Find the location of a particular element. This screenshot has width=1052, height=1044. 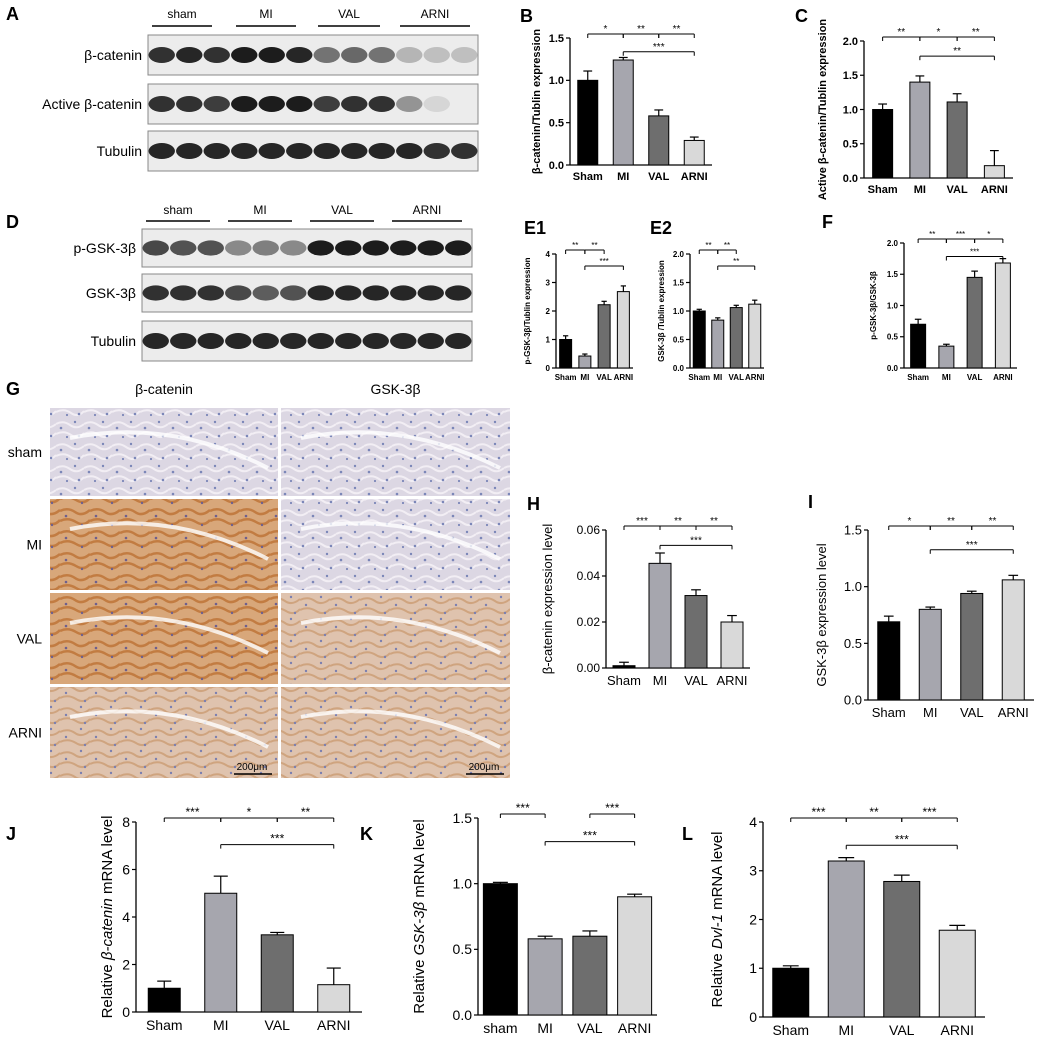

y-axis-label-part: mRNA level is located at coordinates (107, 857).